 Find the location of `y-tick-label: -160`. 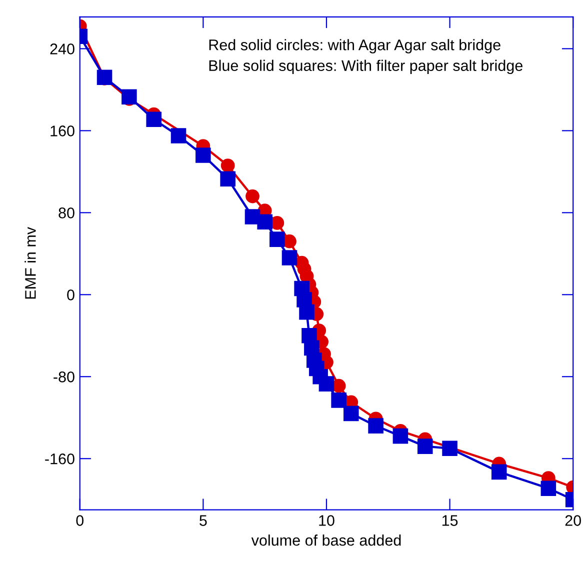

y-tick-label: -160 is located at coordinates (59, 458).